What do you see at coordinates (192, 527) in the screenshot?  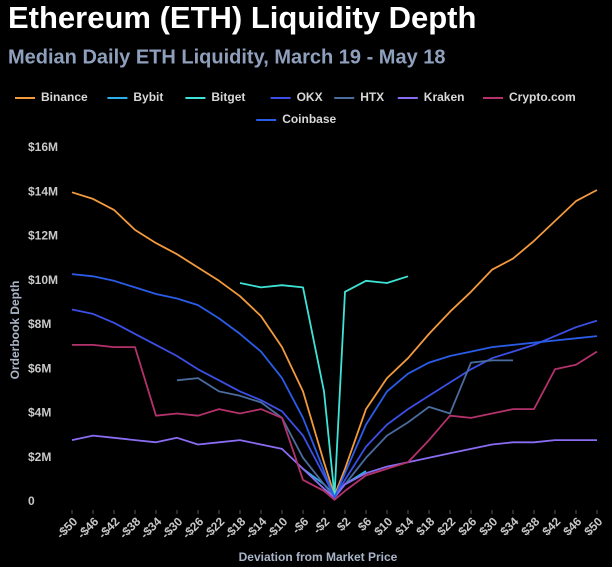 I see `x-tick-label: -$26` at bounding box center [192, 527].